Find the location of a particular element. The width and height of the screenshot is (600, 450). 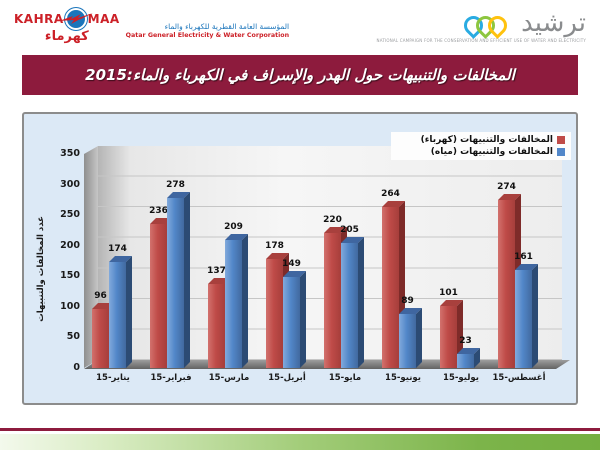

bar-electricity: 101 is located at coordinates (448, 328).